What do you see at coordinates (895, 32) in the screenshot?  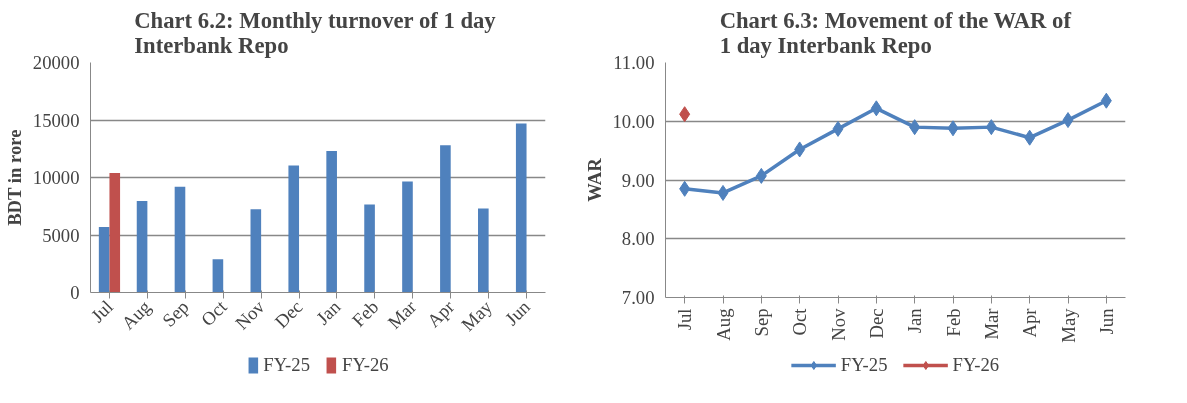 I see `chart-title: Chart 6.3: Movement of the WAR of 1 day Interbank Repo` at bounding box center [895, 32].